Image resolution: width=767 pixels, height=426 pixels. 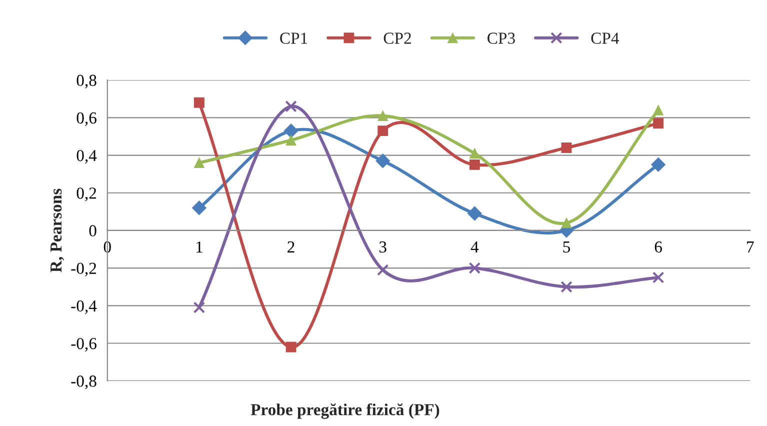 What do you see at coordinates (501, 38) in the screenshot?
I see `legend-label: CP3` at bounding box center [501, 38].